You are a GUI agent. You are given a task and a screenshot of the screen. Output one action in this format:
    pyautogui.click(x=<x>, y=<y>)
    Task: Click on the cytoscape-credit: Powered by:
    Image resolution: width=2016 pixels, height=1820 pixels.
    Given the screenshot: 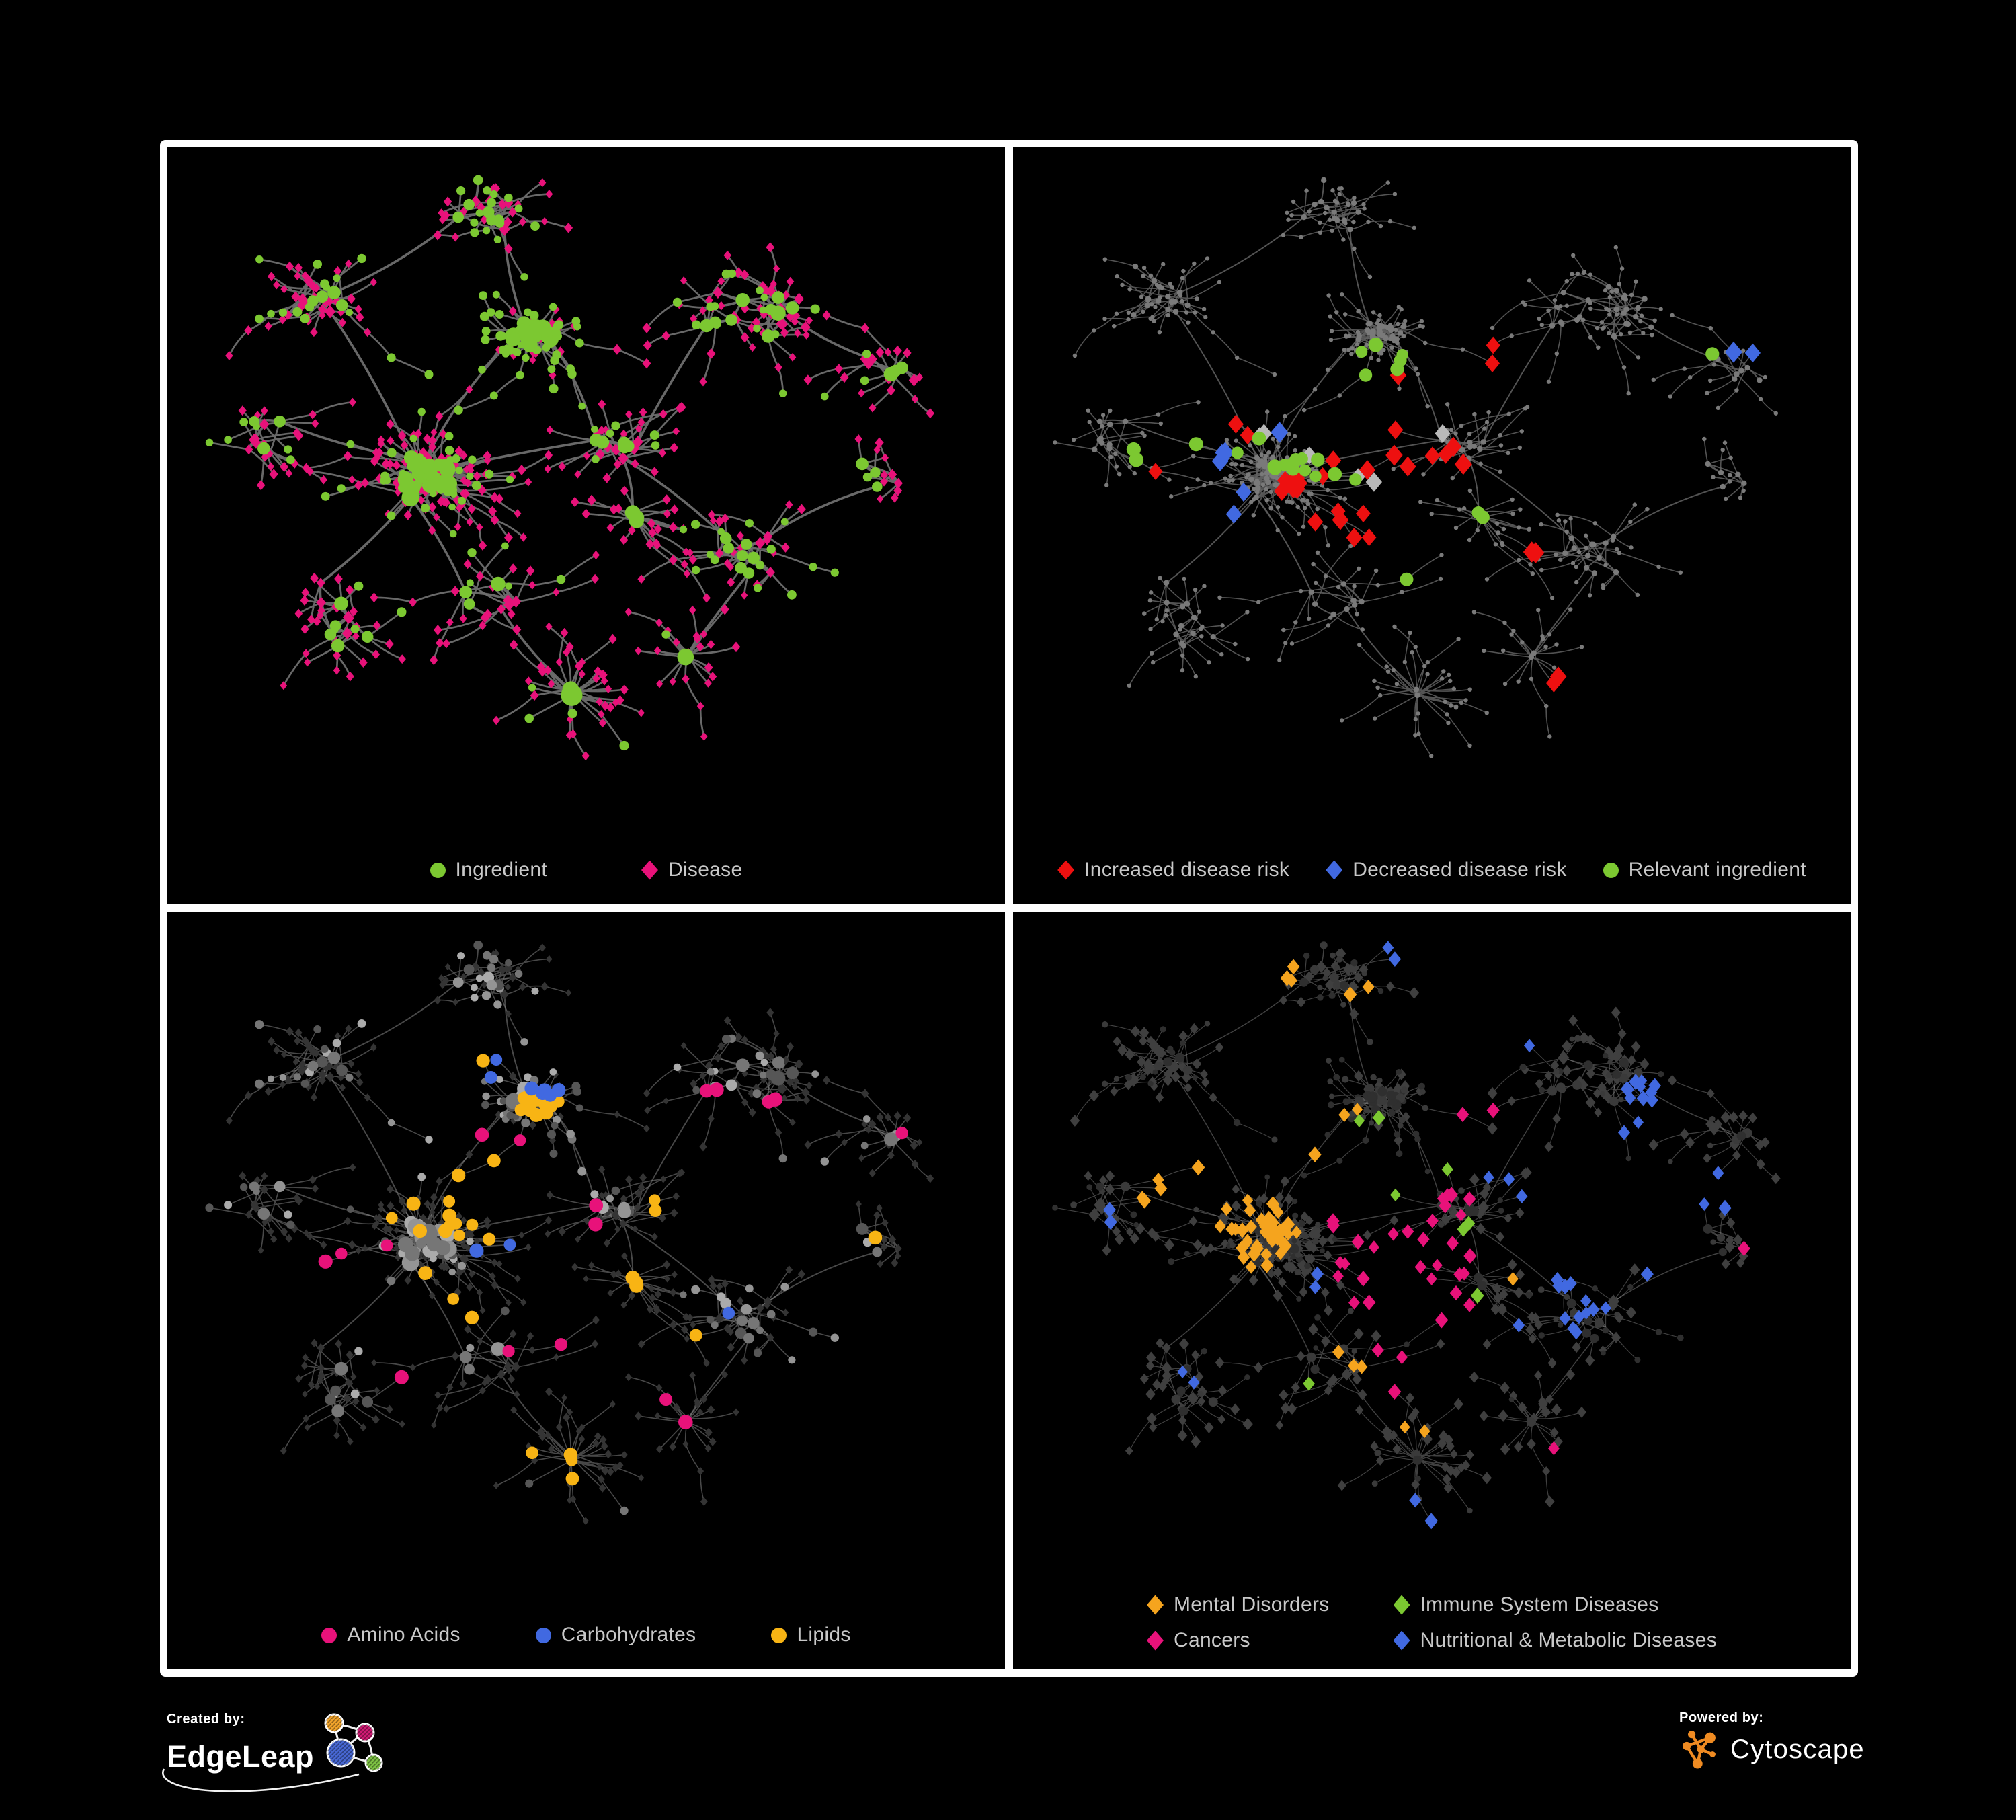 What is the action you would take?
    pyautogui.click(x=1772, y=1740)
    